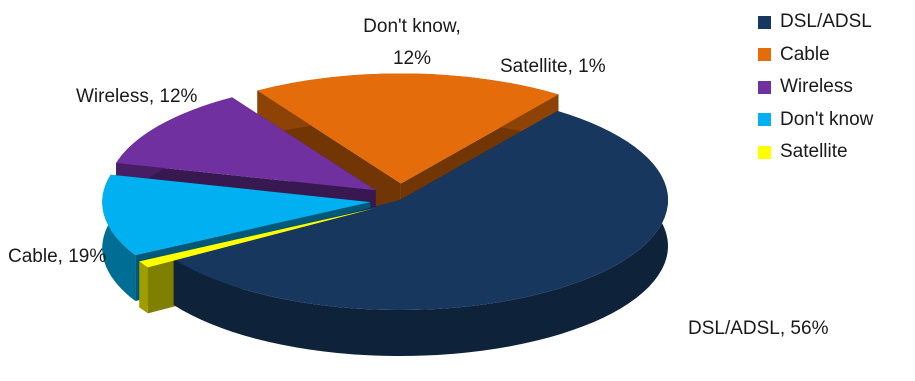  I want to click on legend-label: Wireless, so click(816, 87).